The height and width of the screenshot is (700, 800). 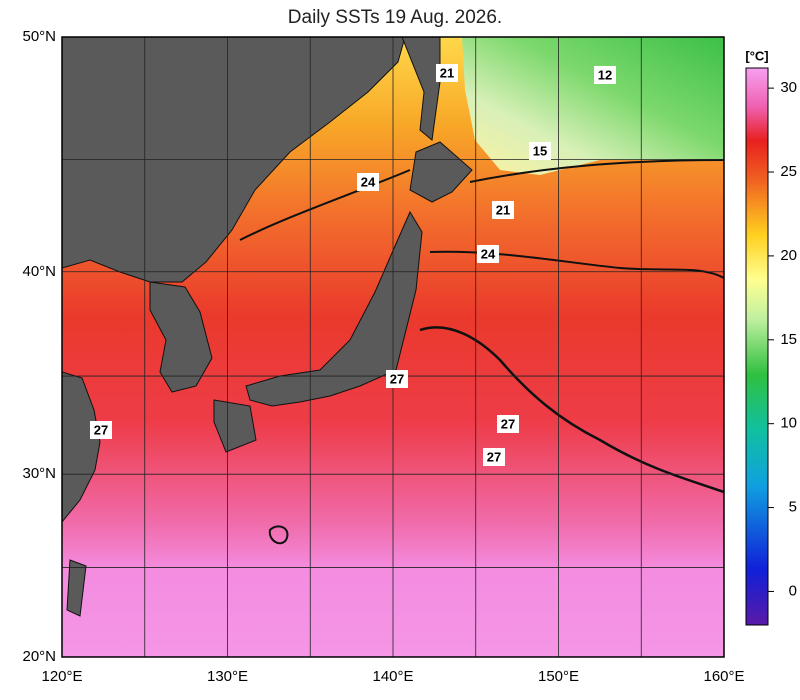 What do you see at coordinates (39, 36) in the screenshot?
I see `lat-tick-label: 50°N` at bounding box center [39, 36].